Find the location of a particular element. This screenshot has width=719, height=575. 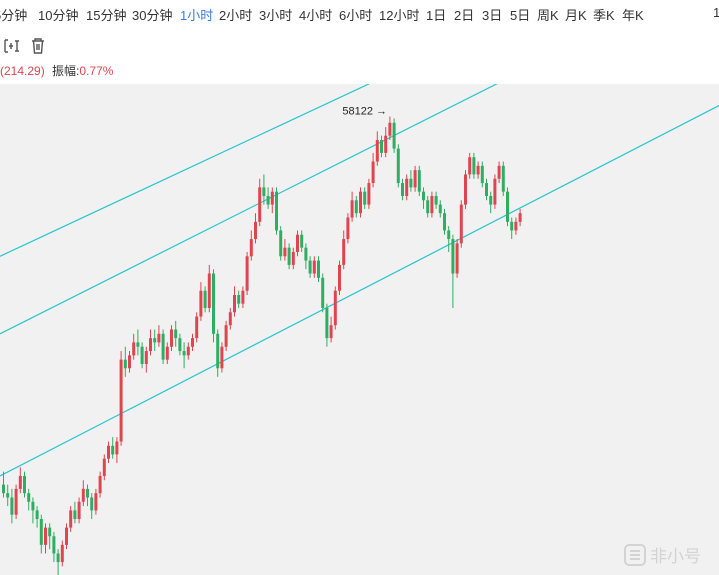

amplitude-value: 0.77% is located at coordinates (96, 71).